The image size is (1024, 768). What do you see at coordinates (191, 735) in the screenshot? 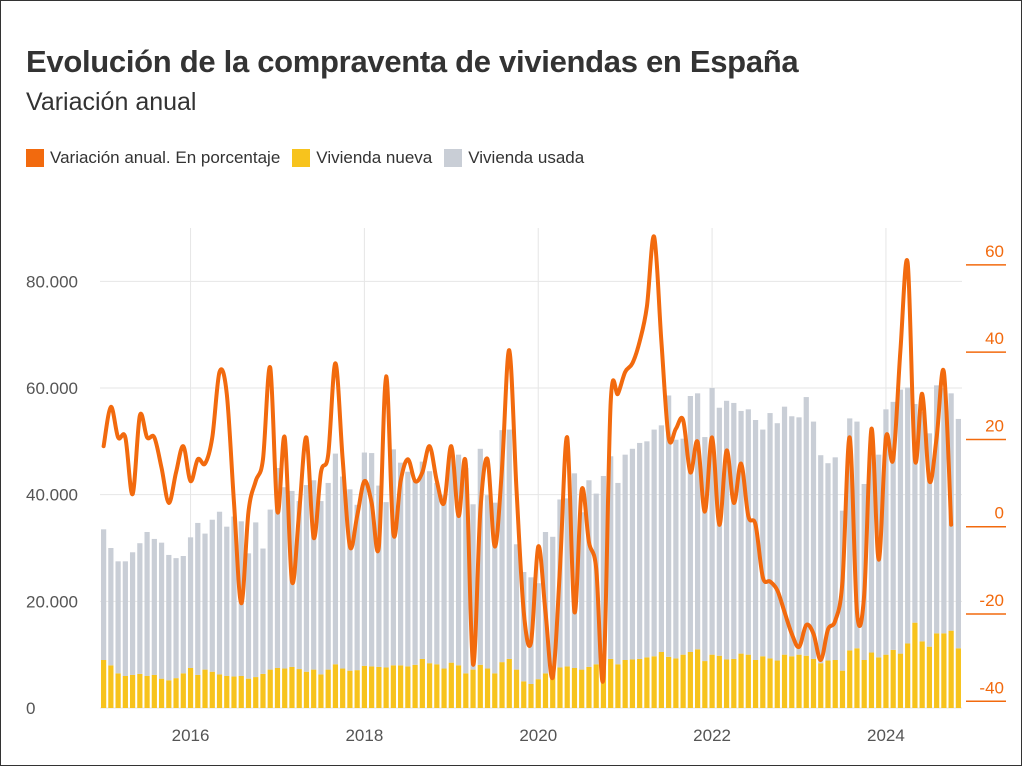
I see `x-tick: 2016` at bounding box center [191, 735].